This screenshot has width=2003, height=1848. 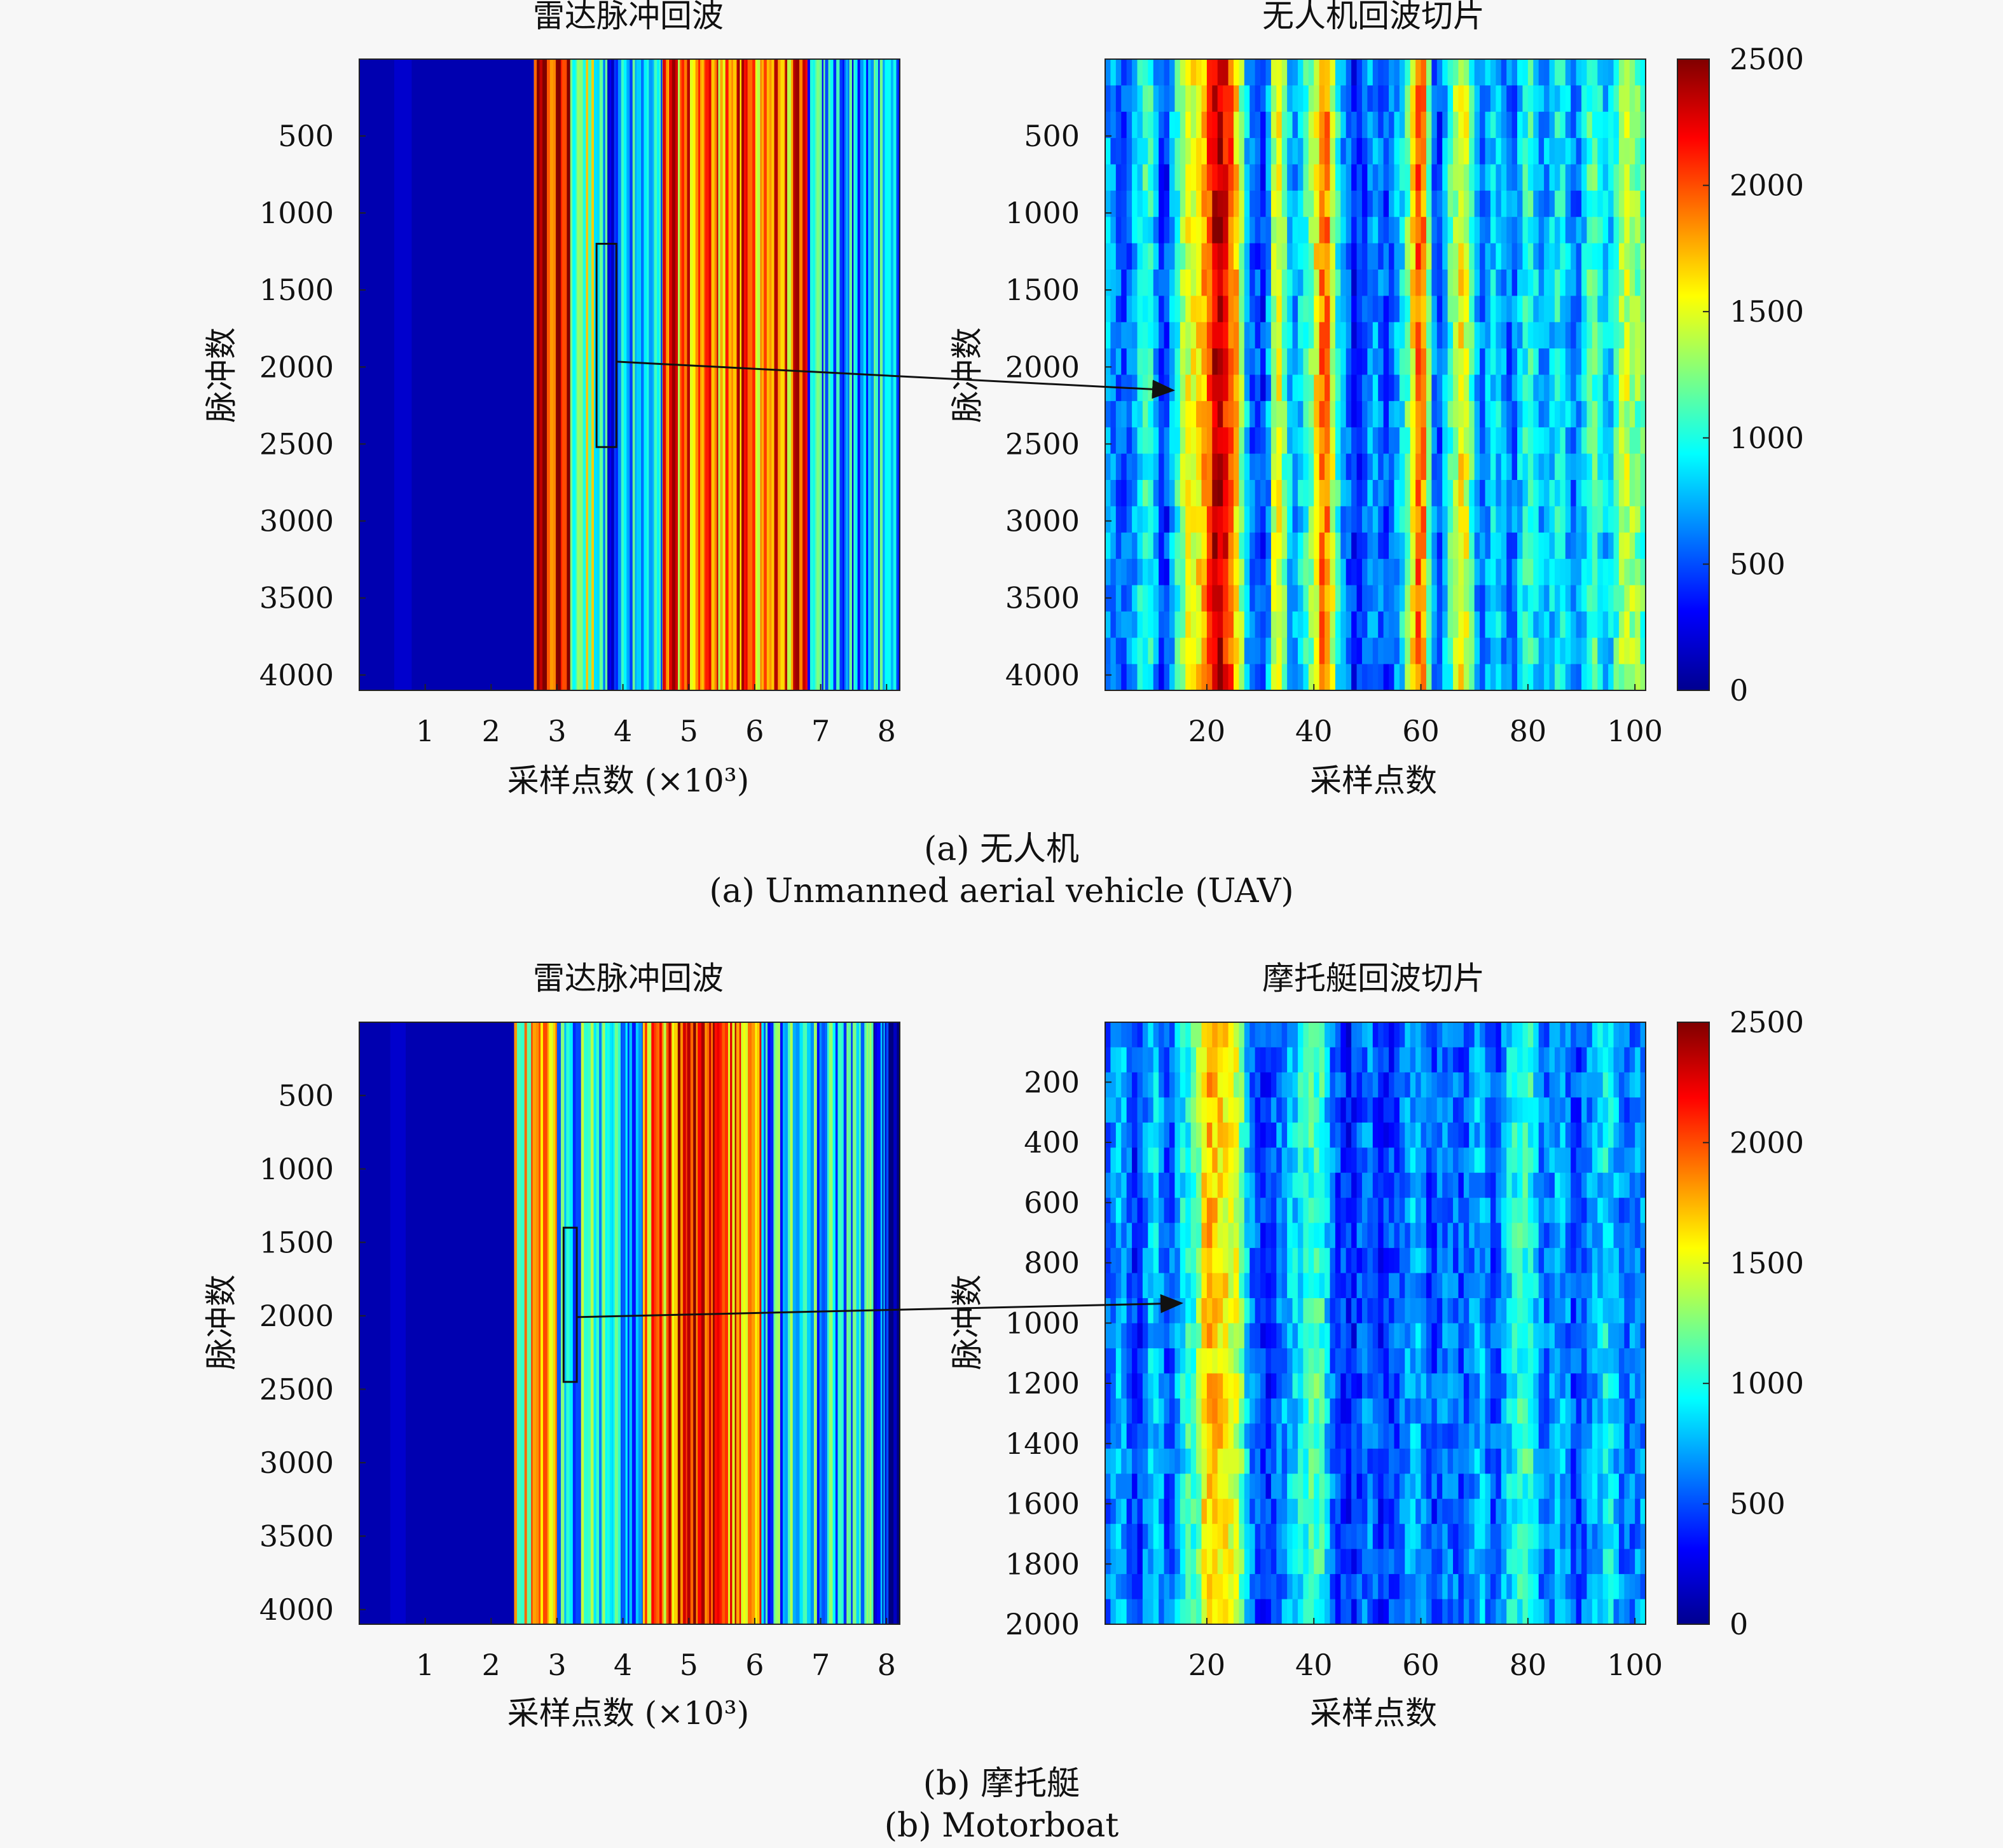 What do you see at coordinates (887, 731) in the screenshot?
I see `chart-a-full-xtick-label-7: 8` at bounding box center [887, 731].